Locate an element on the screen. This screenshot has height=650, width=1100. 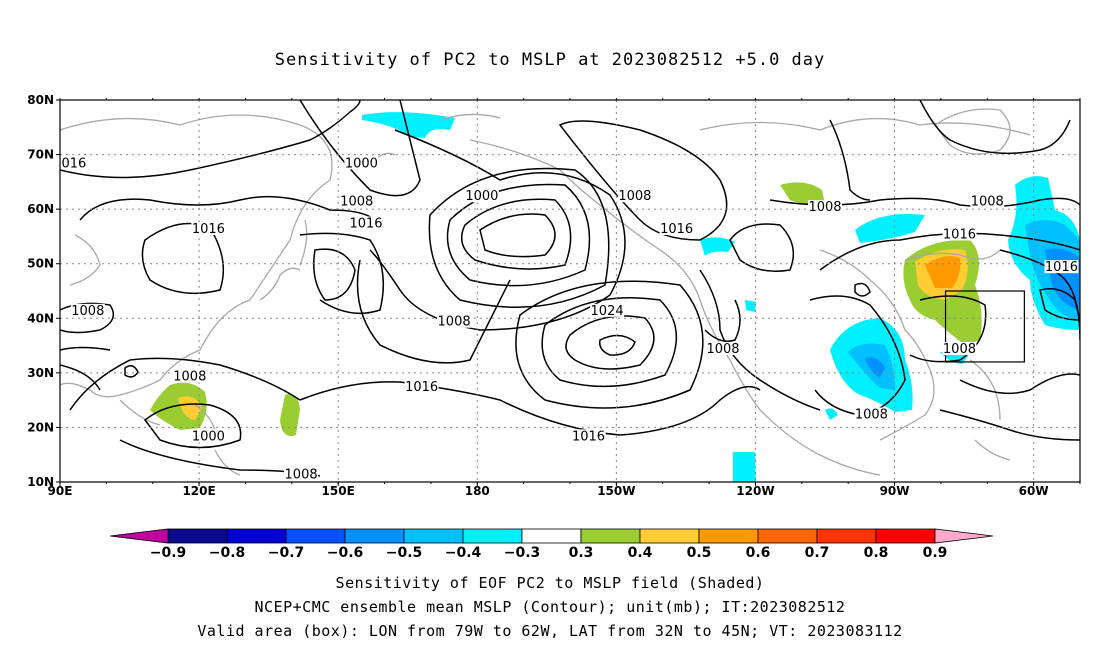
colorbar-label: 0.8 is located at coordinates (876, 553).